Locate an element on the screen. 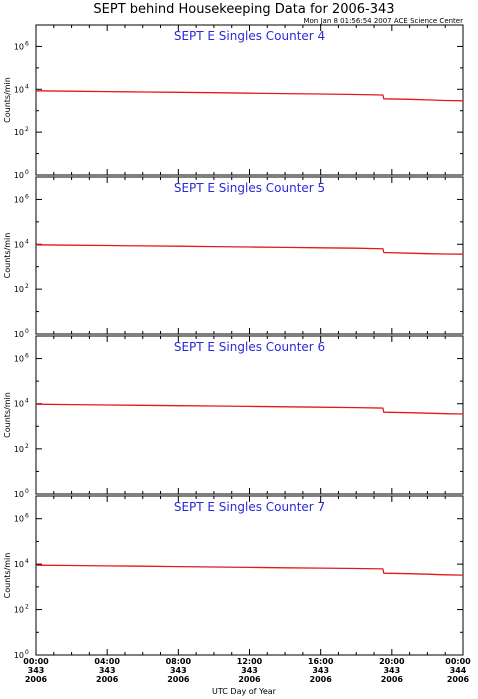  x-axis-title: UTC Day of Year is located at coordinates (244, 691).